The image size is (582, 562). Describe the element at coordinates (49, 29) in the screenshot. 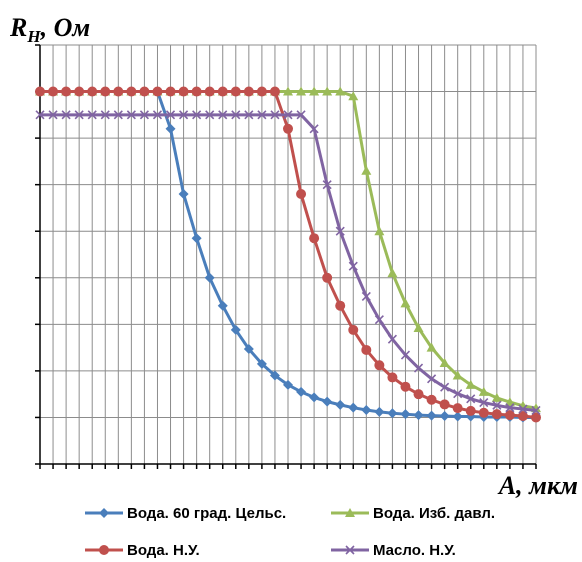

I see `y-axis-title: RН, Ом` at that location.